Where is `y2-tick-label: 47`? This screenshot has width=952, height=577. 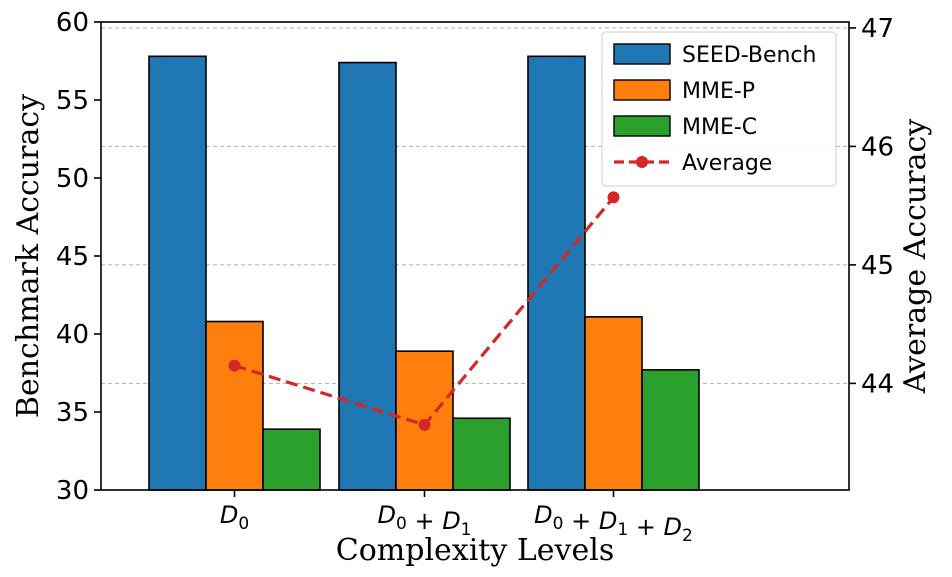 y2-tick-label: 47 is located at coordinates (877, 29).